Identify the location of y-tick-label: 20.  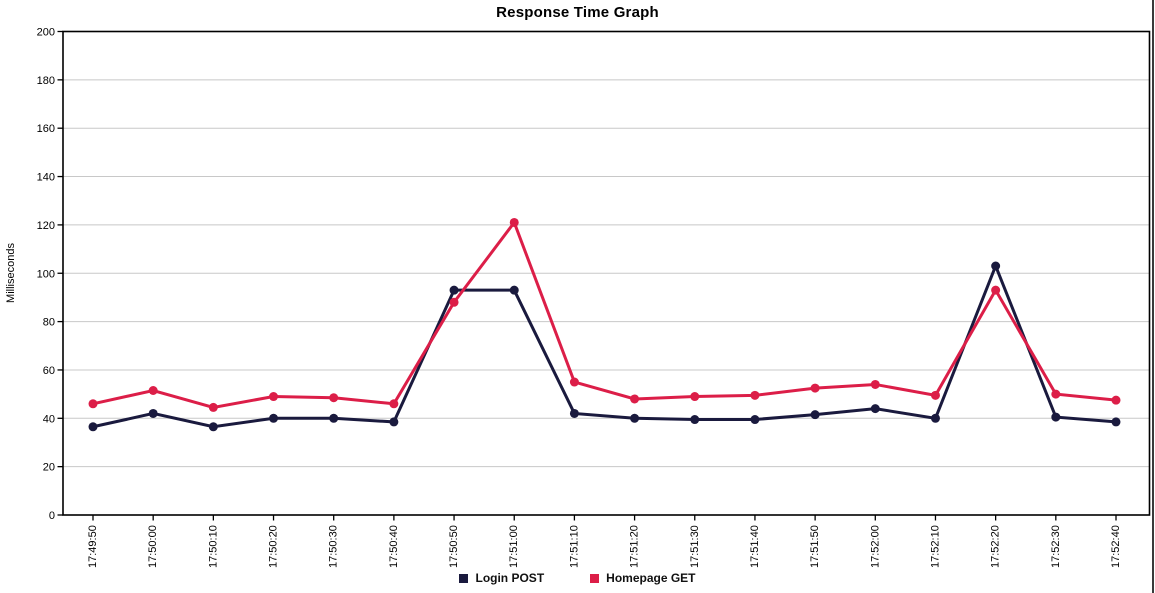
(49, 468).